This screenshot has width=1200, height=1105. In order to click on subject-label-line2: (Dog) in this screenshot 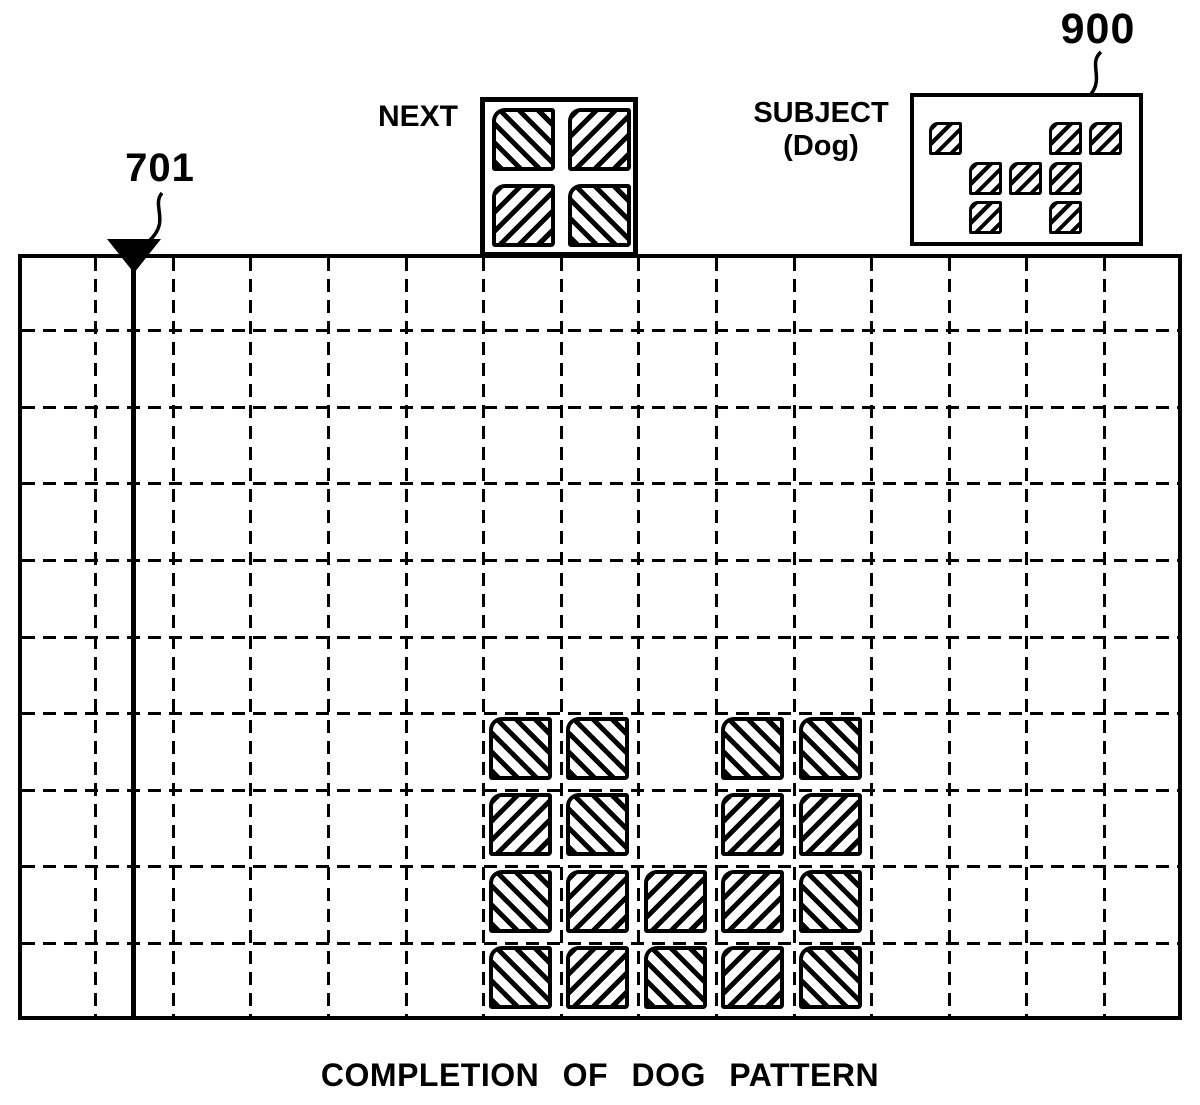, I will do `click(821, 146)`.